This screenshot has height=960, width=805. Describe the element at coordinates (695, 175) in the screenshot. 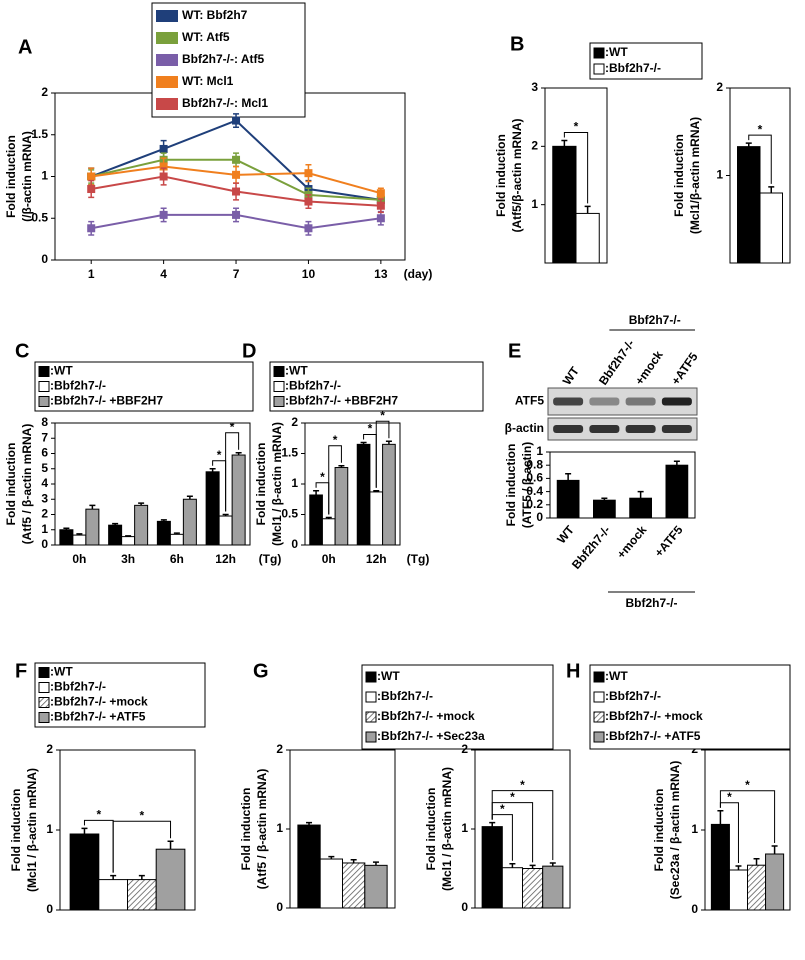

I see `y-axis-label: (Mcl1/β-actin mRNA)` at that location.